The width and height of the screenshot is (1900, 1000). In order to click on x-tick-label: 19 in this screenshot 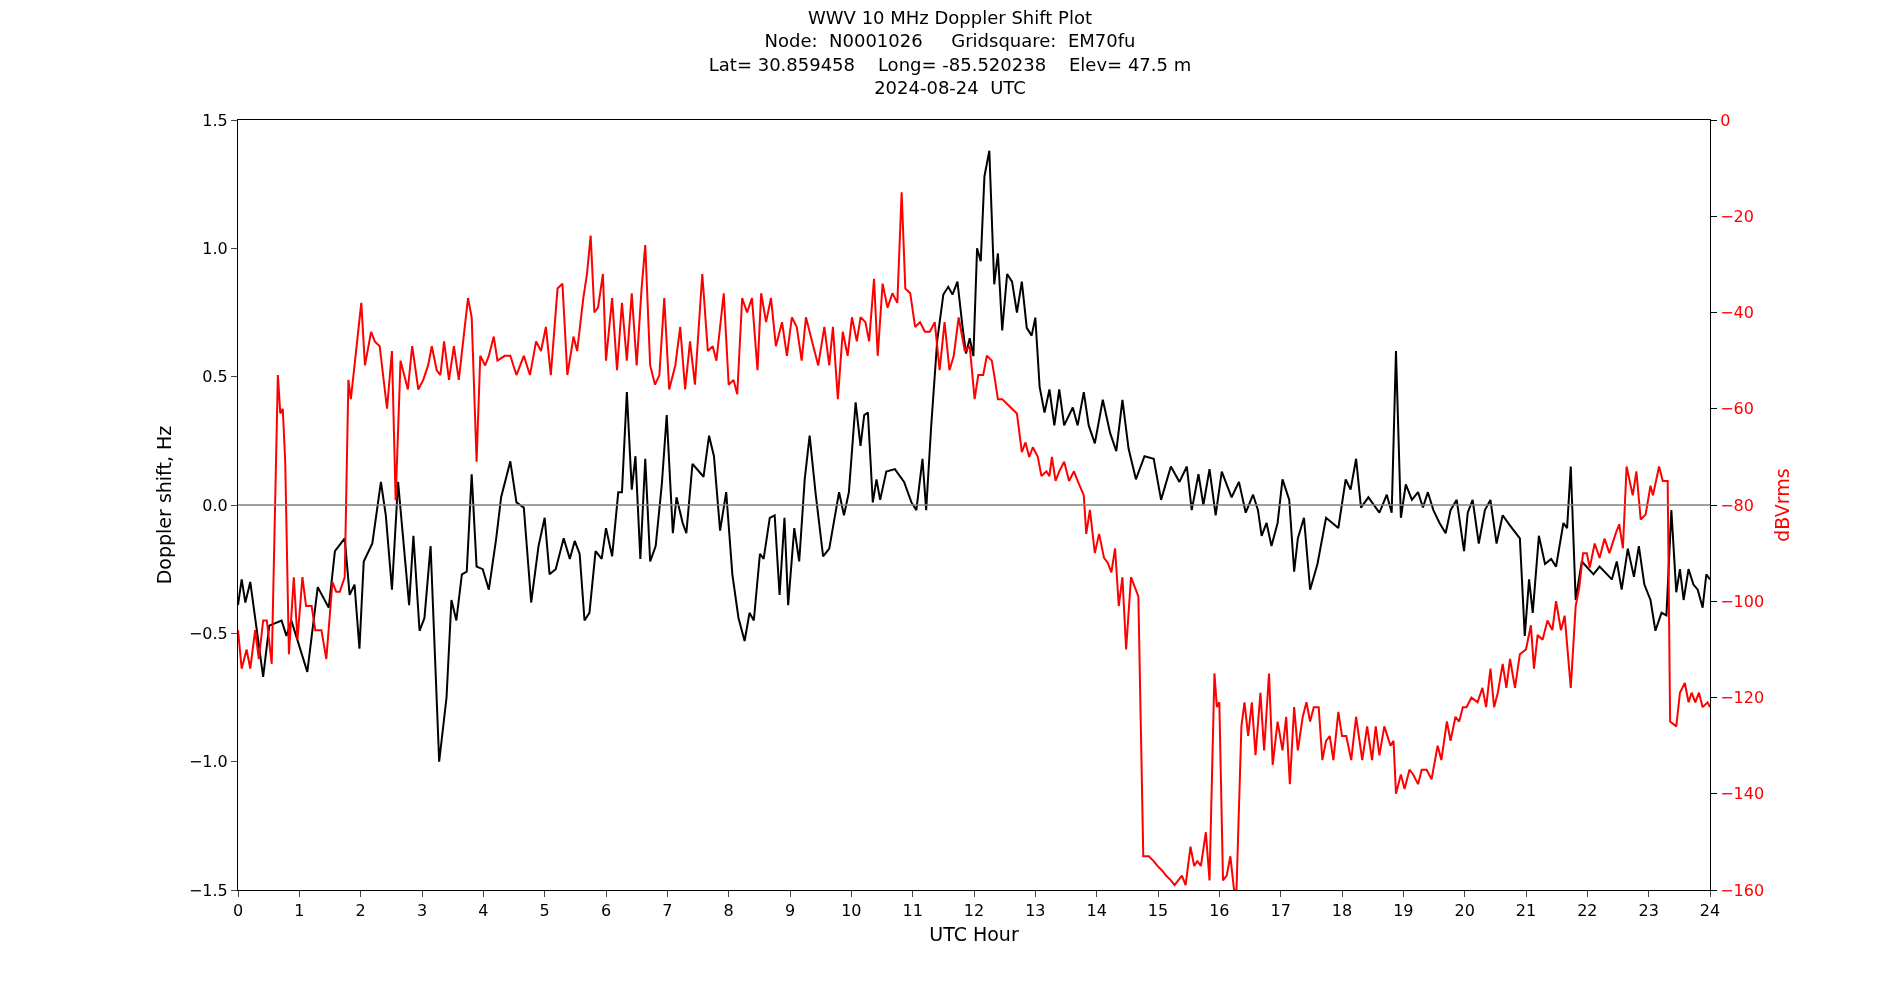, I will do `click(1403, 911)`.